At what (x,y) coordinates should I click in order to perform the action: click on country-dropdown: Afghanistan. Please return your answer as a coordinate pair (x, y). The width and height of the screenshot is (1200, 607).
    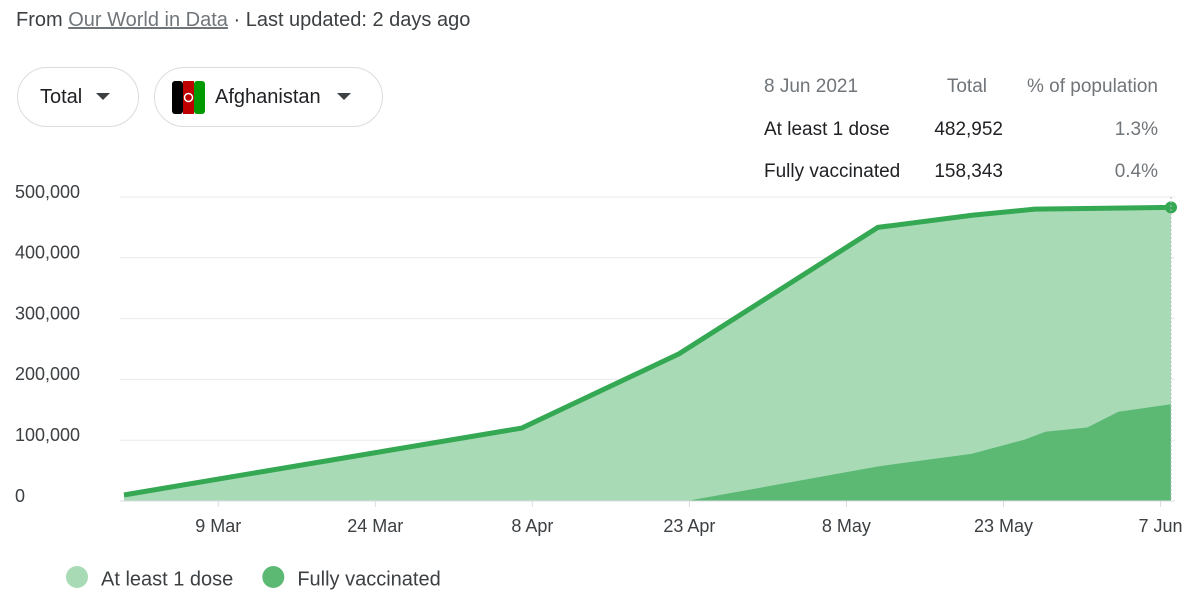
    Looking at the image, I should click on (268, 97).